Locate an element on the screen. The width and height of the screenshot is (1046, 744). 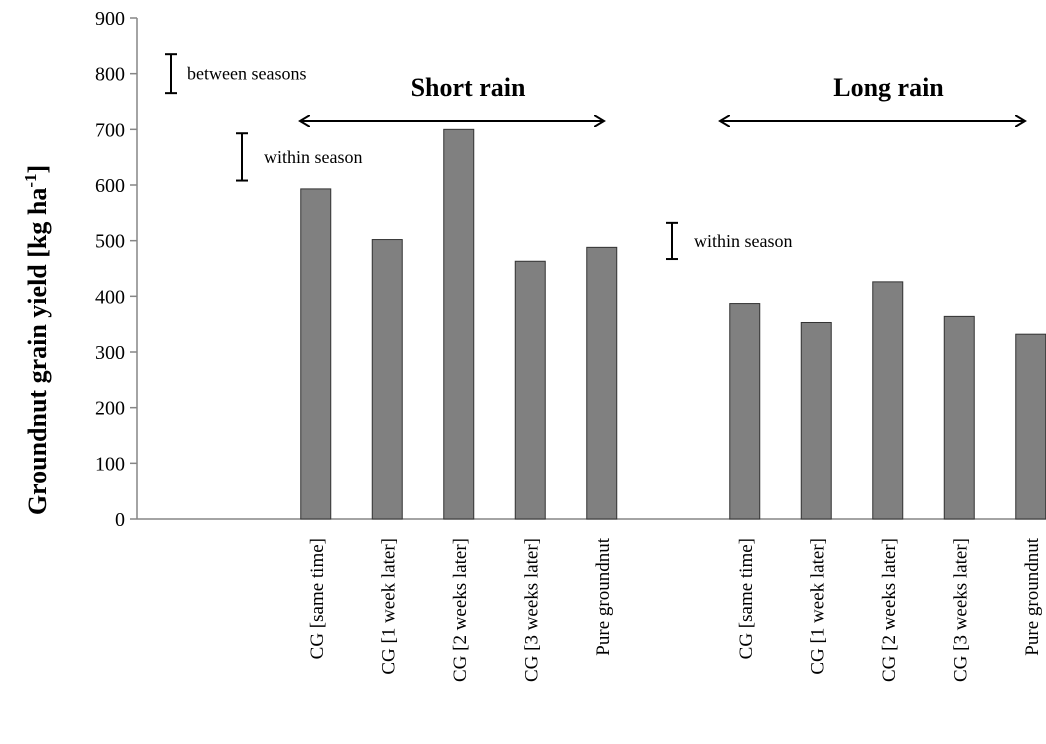
season-label: Short rain is located at coordinates (468, 87).